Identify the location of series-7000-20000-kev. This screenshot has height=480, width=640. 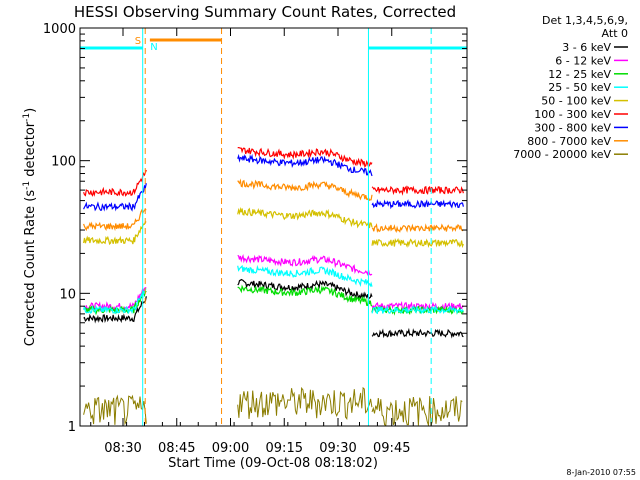
(273, 406).